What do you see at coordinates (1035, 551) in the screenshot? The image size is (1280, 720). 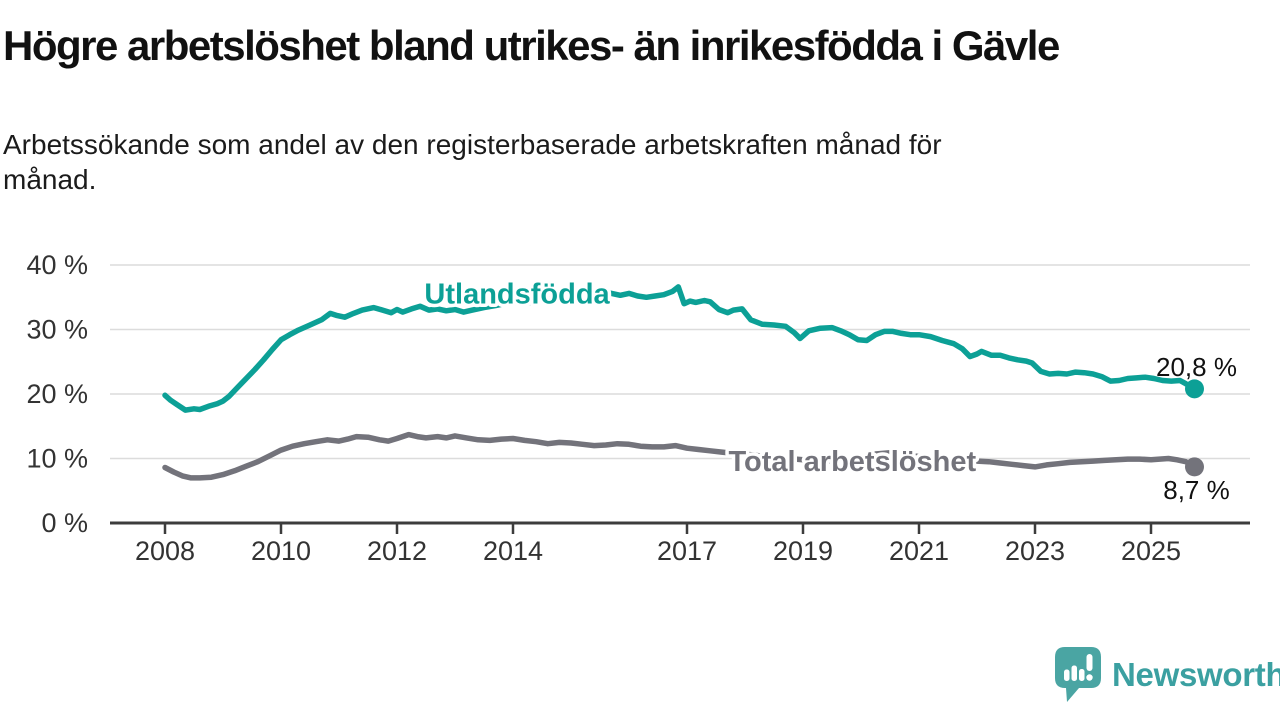 I see `x-tick-label: 2023` at bounding box center [1035, 551].